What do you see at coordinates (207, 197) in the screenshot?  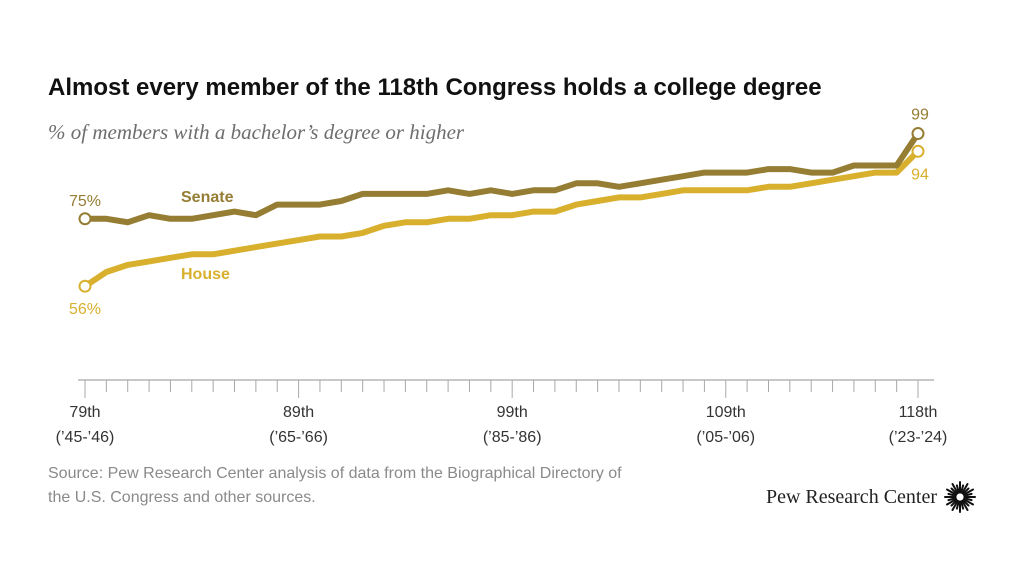 I see `senate-series-label: Senate` at bounding box center [207, 197].